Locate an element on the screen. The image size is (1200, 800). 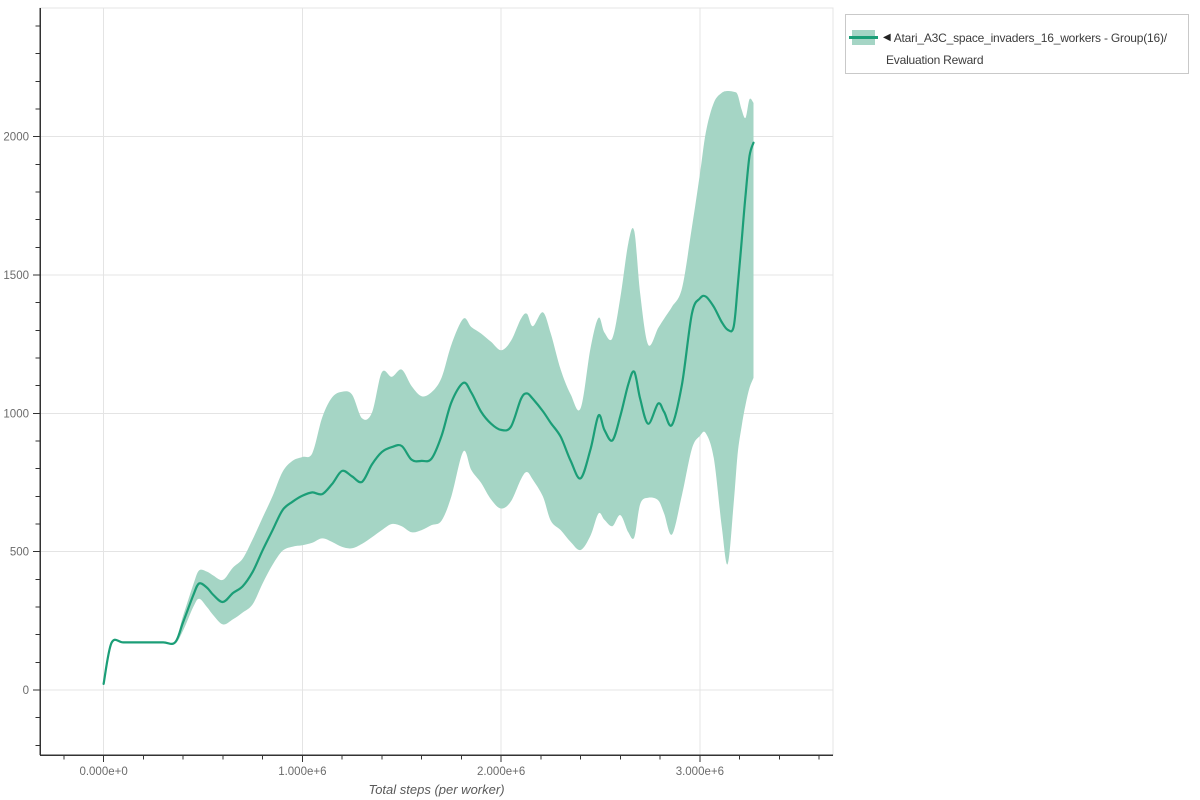
y-tick-labels: 0 500 1000 1500 2000 is located at coordinates (16, 414).